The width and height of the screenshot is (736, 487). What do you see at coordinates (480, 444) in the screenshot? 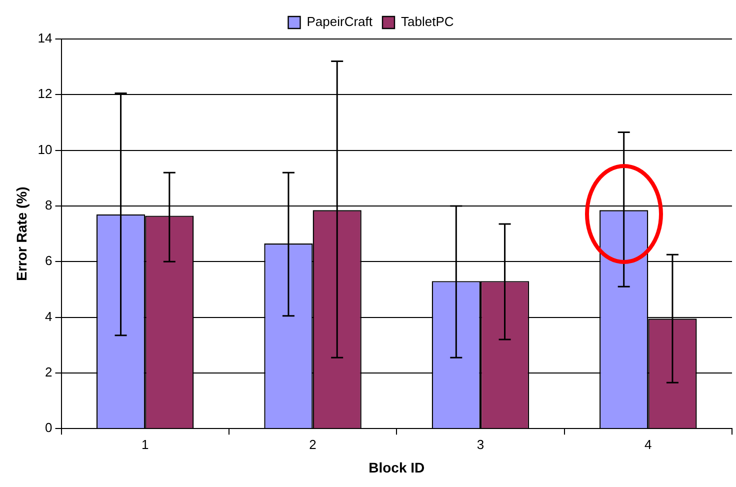
I see `x-tick-label: 3` at bounding box center [480, 444].